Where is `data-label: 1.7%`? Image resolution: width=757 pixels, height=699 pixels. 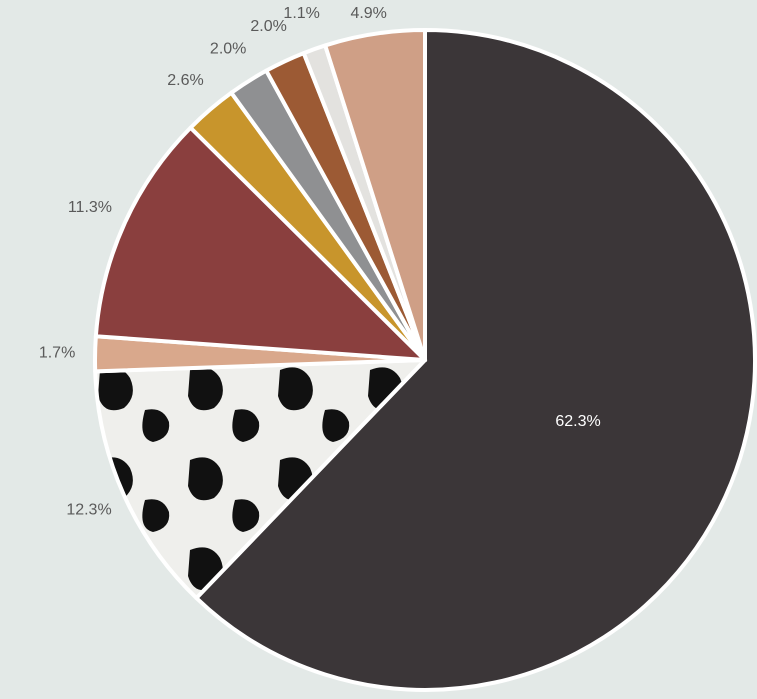
data-label: 1.7% is located at coordinates (57, 352).